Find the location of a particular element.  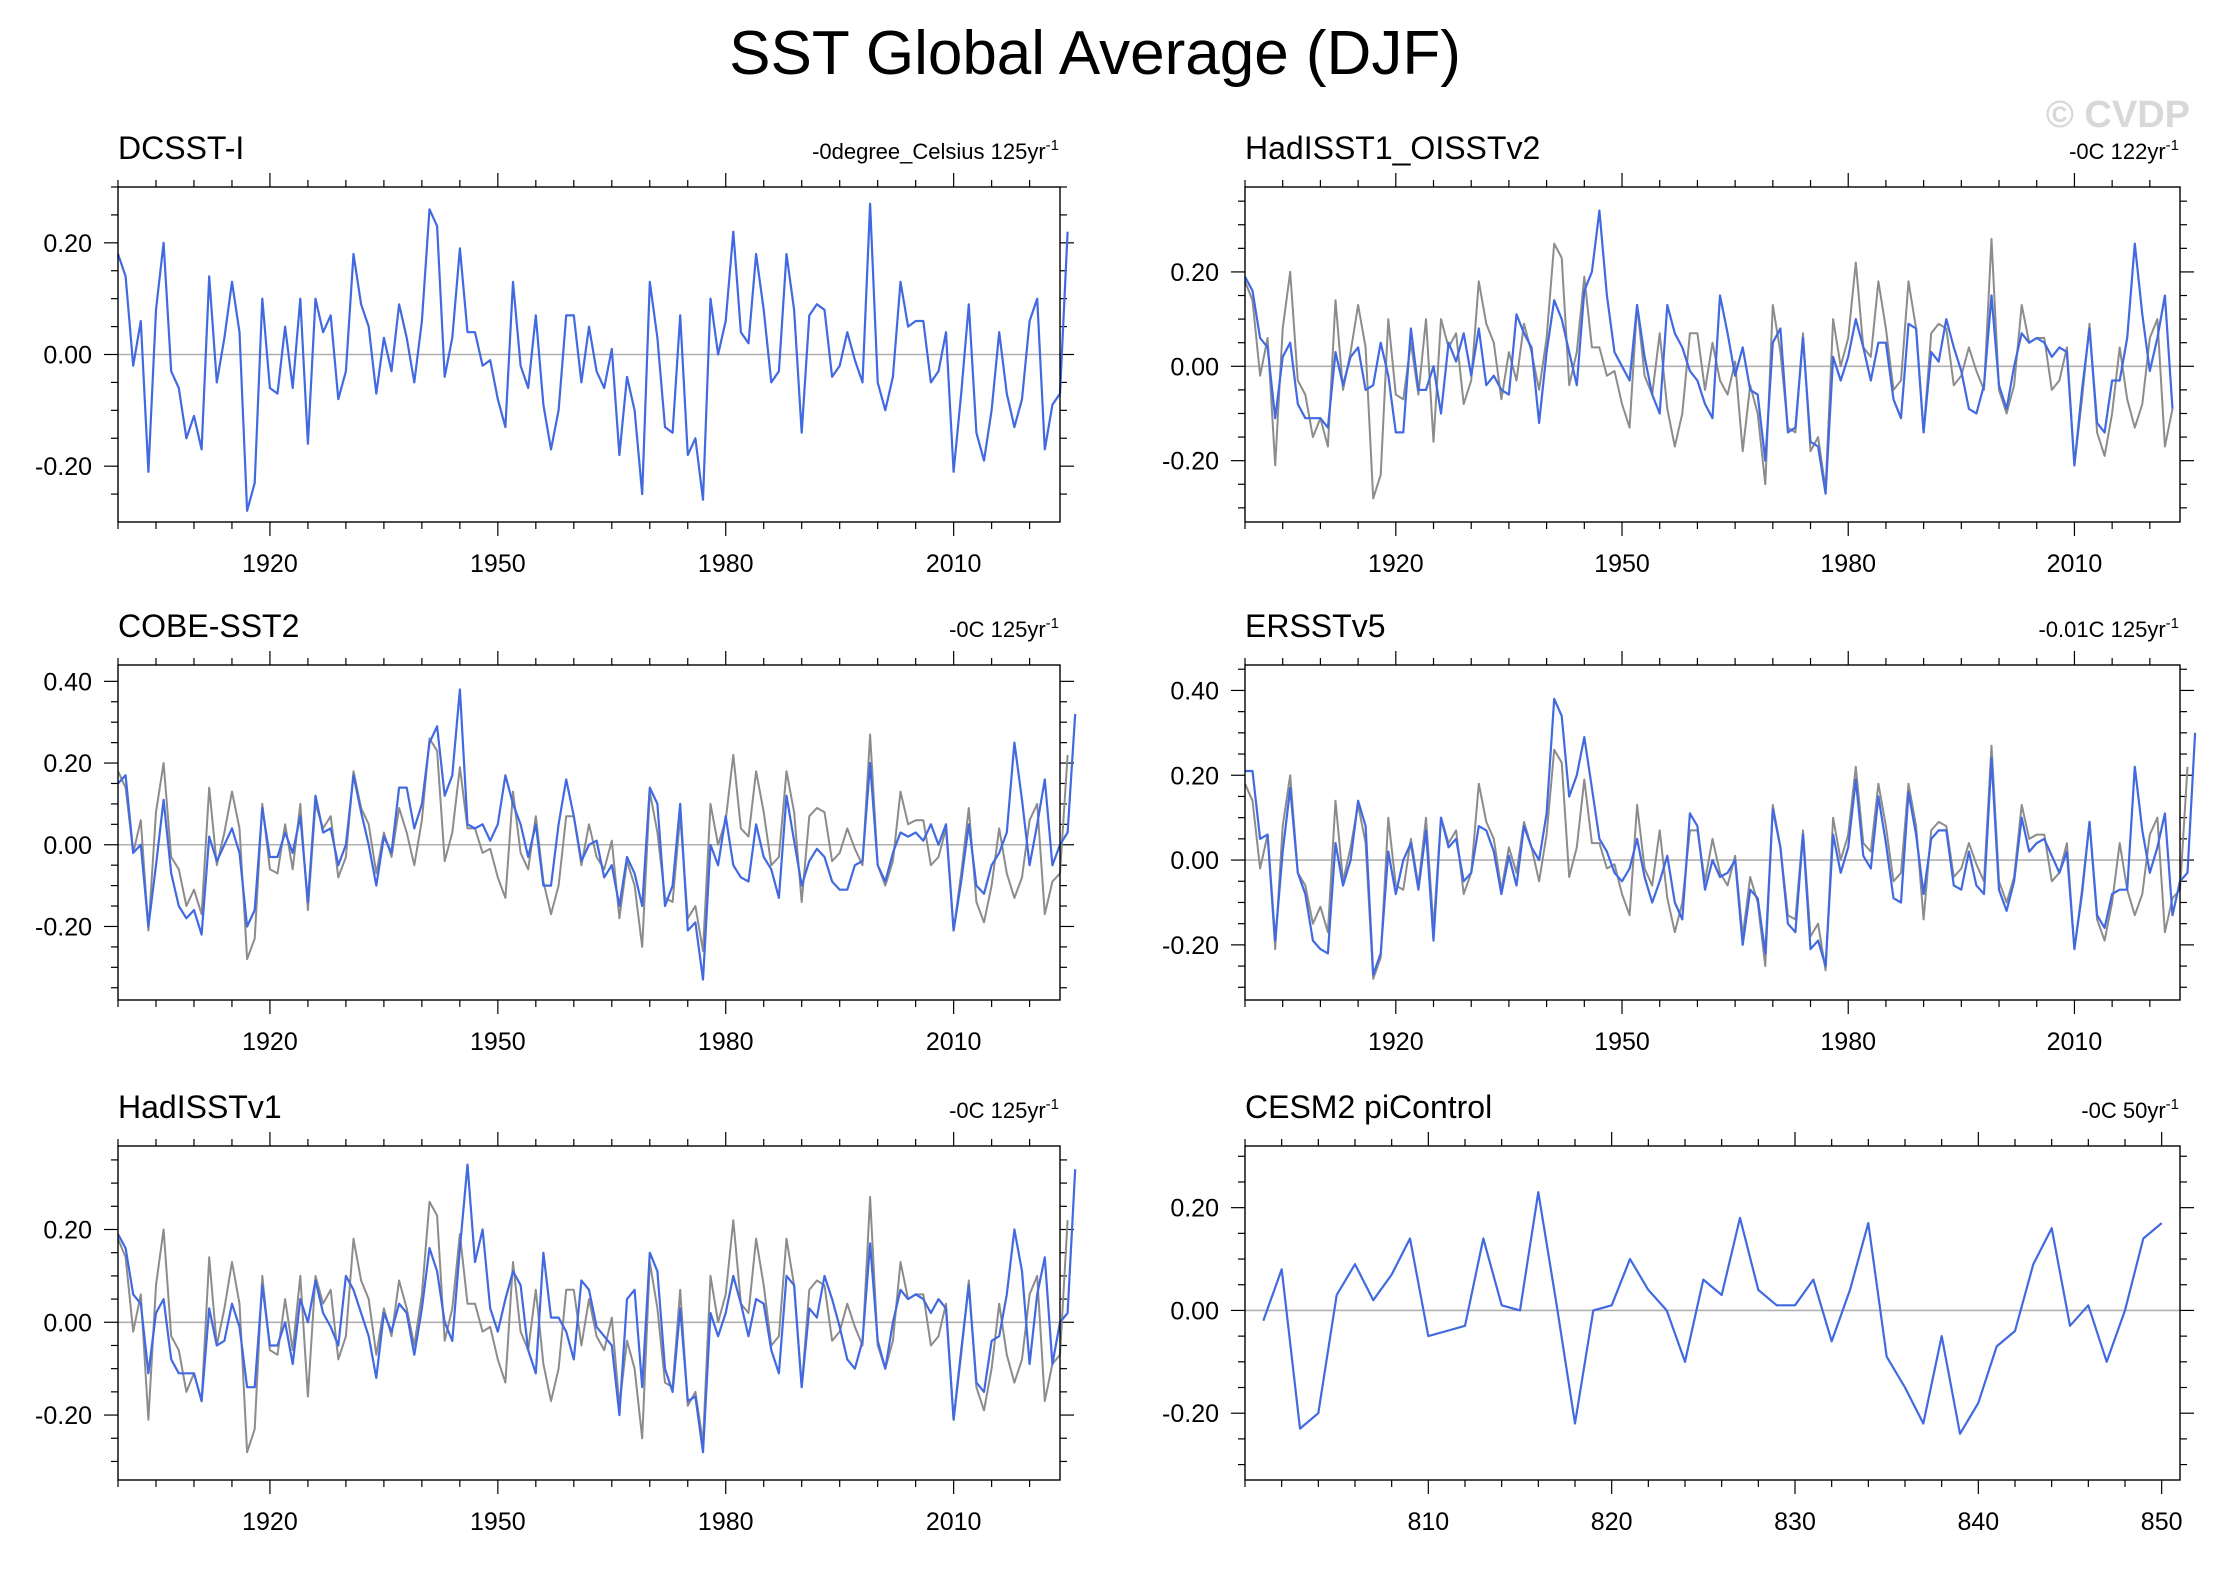

panel-title: DCSST-I is located at coordinates (181, 148).